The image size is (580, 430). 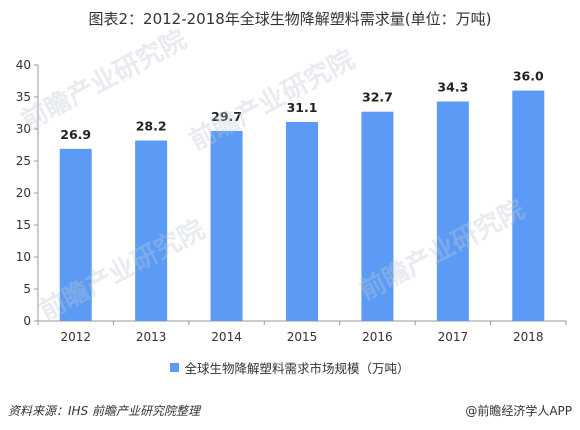 I want to click on data-label: 28.2, so click(x=151, y=126).